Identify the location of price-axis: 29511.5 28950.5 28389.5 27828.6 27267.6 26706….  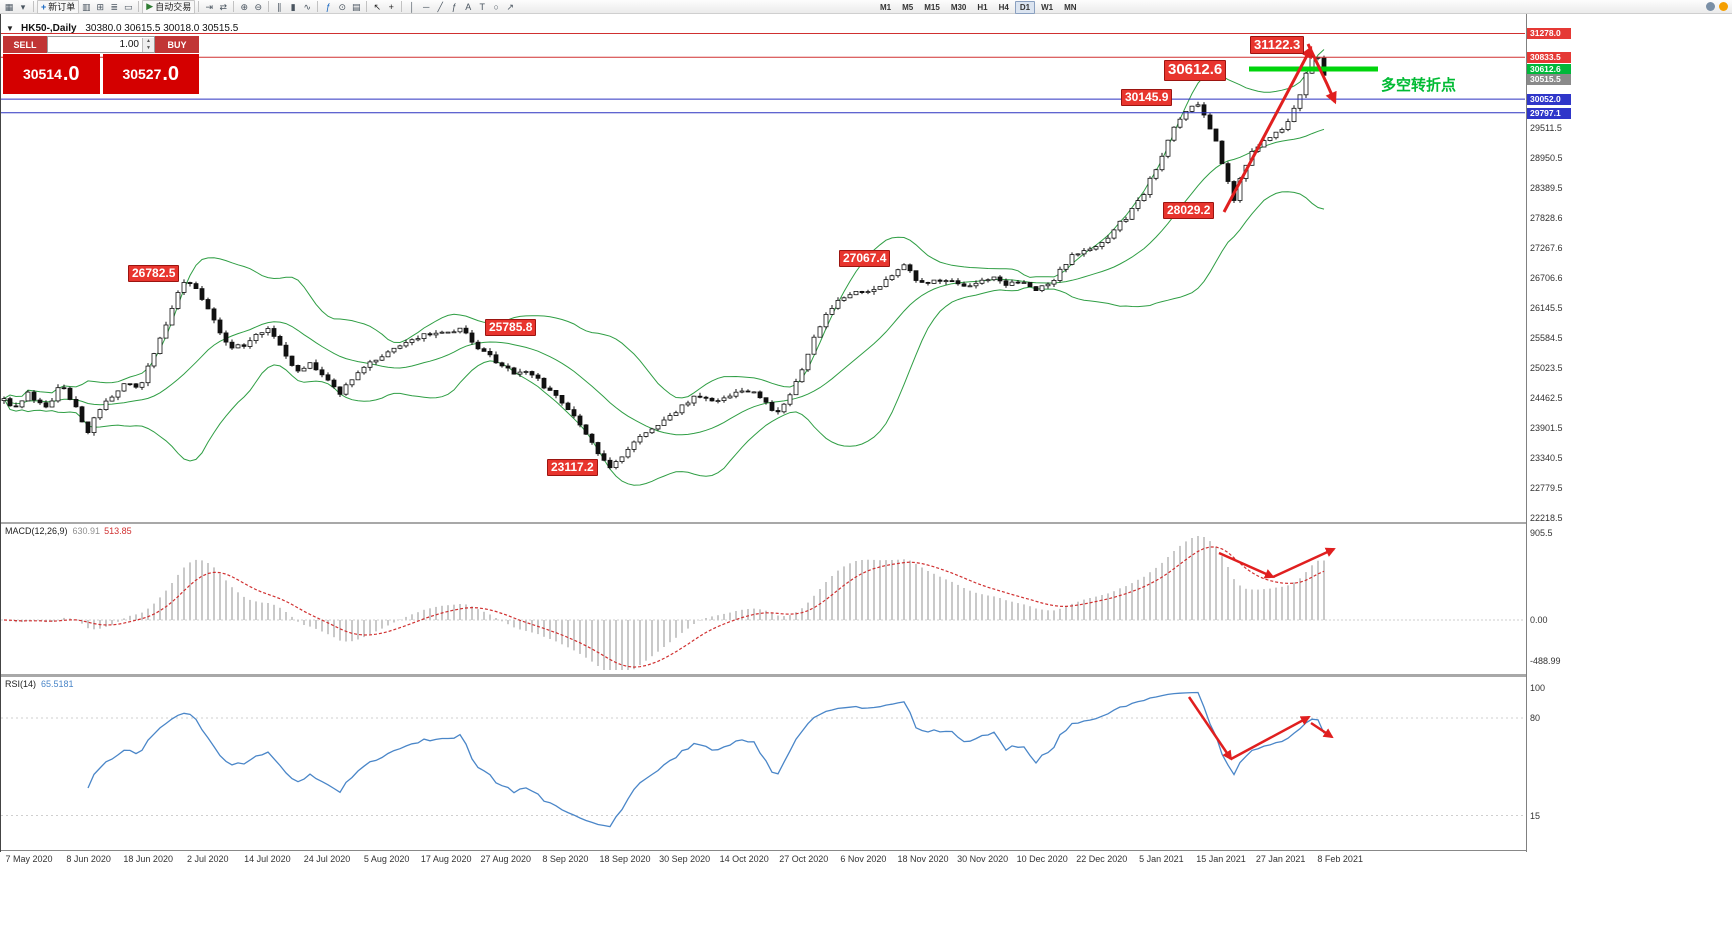
(1549, 433).